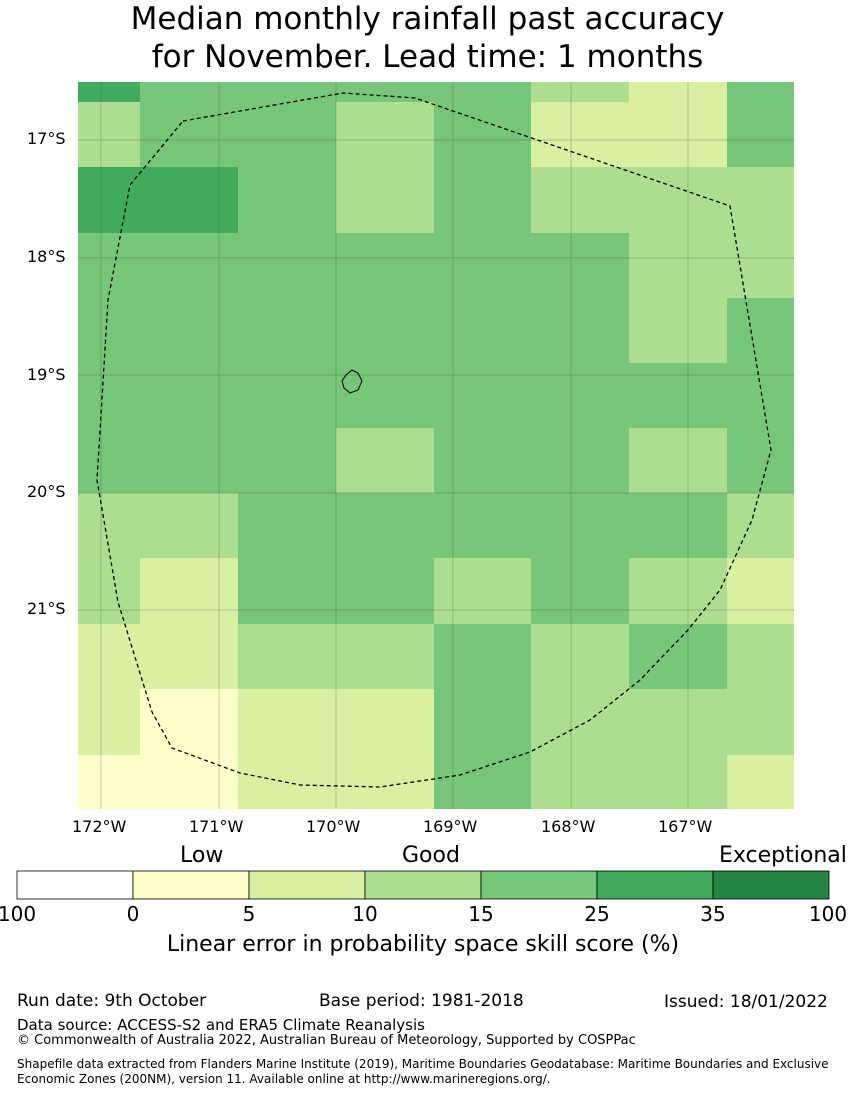 This screenshot has width=855, height=1095. I want to click on lon-label-169w: 169°W, so click(450, 826).